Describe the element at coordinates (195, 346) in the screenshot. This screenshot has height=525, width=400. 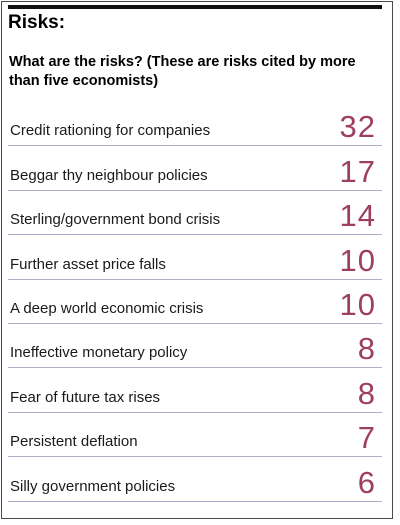
I see `risk-row: Ineffective monetary policy 8` at that location.